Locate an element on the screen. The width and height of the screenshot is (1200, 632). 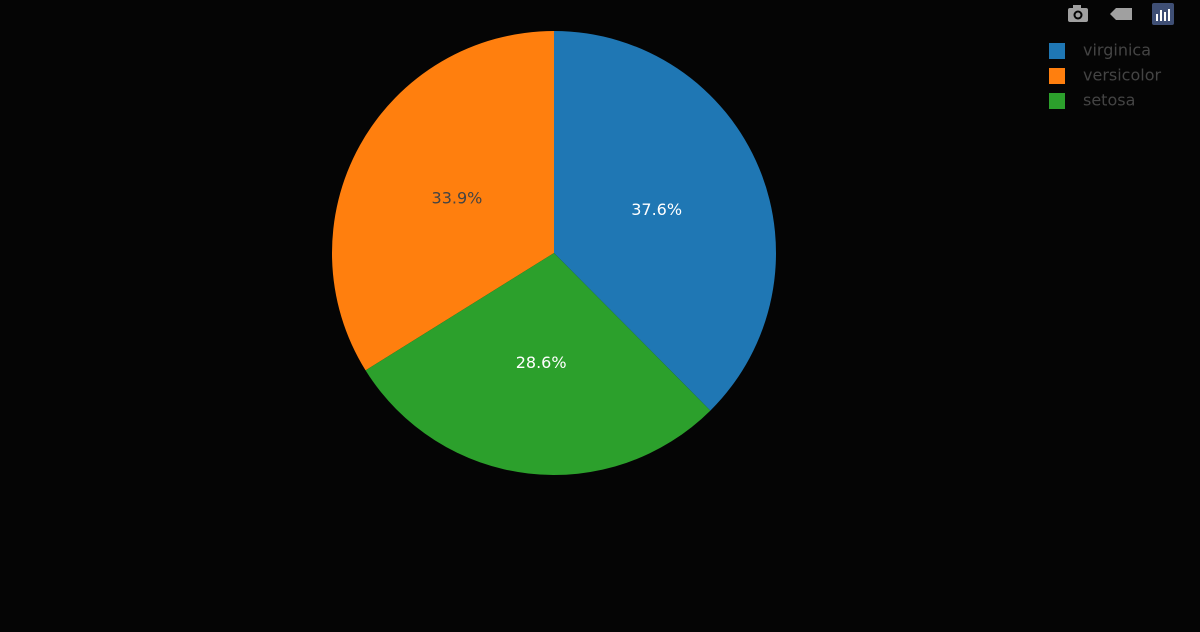
slice-label: 28.6% is located at coordinates (541, 362).